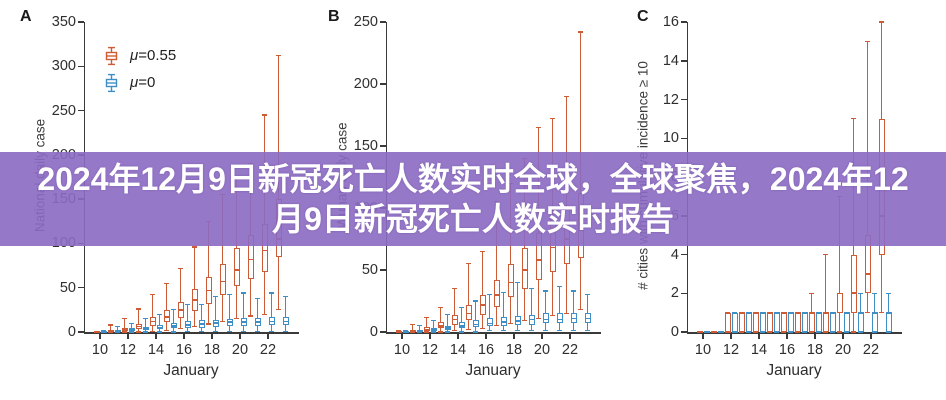  I want to click on legend-label: μ=0, so click(142, 82).